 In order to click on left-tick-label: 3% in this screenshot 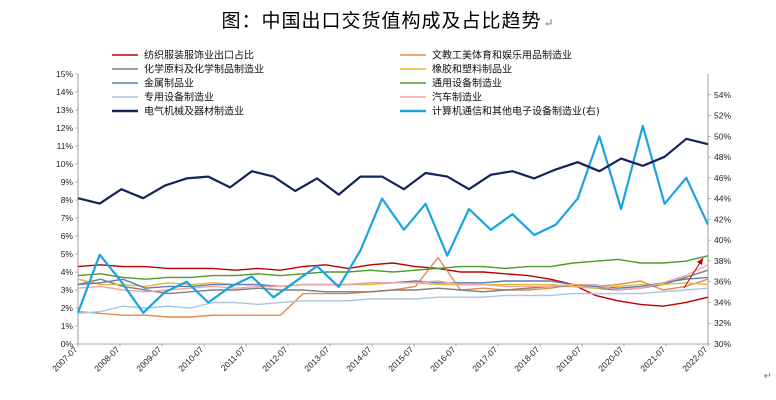, I will do `click(67, 290)`.